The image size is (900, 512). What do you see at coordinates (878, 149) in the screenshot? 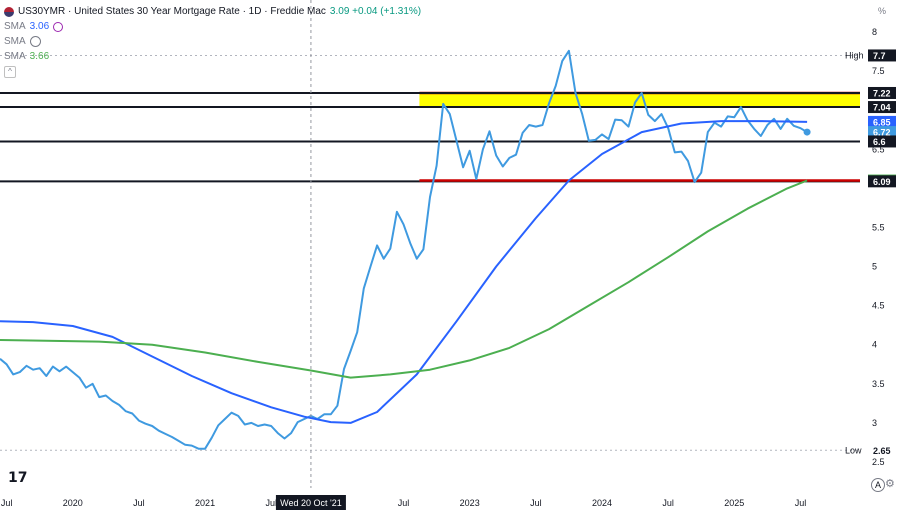
I see `price-tick-label: 6.5` at bounding box center [878, 149].